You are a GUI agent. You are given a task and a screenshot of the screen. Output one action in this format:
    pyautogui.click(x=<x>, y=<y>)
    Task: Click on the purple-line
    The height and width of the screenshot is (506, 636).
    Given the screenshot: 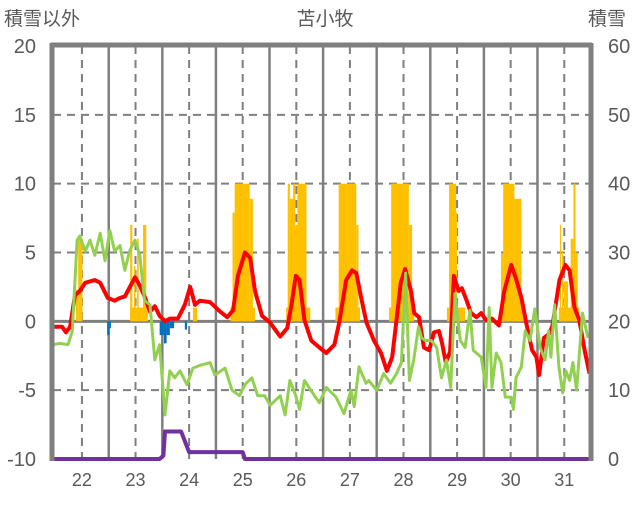 What is the action you would take?
    pyautogui.click(x=321, y=445)
    